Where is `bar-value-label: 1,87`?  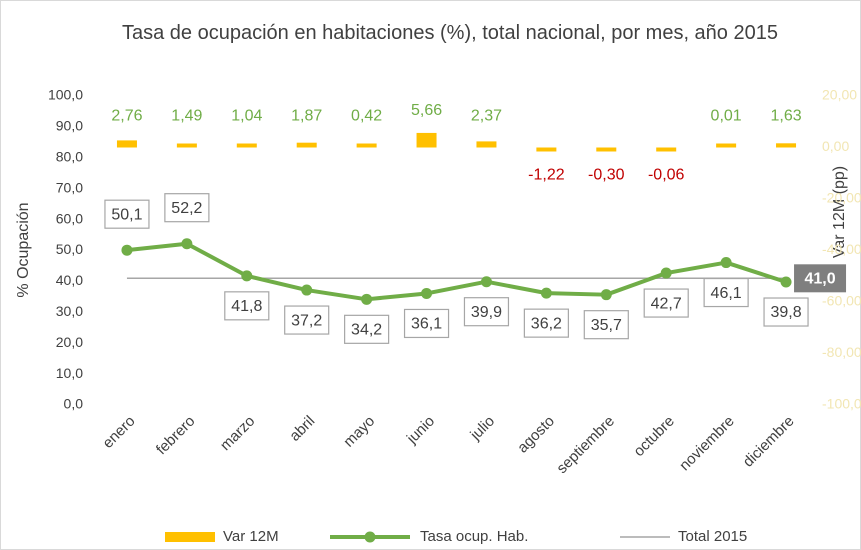 bar-value-label: 1,87 is located at coordinates (306, 116).